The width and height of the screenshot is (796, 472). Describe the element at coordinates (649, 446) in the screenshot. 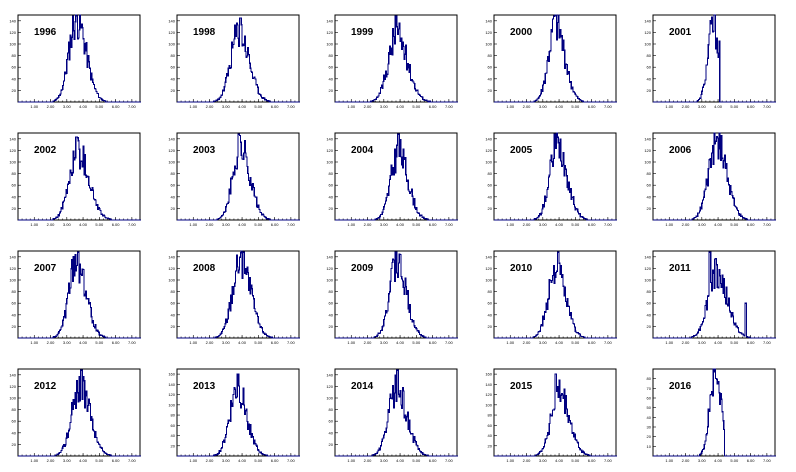

I see `y-tick-label: 10` at that location.